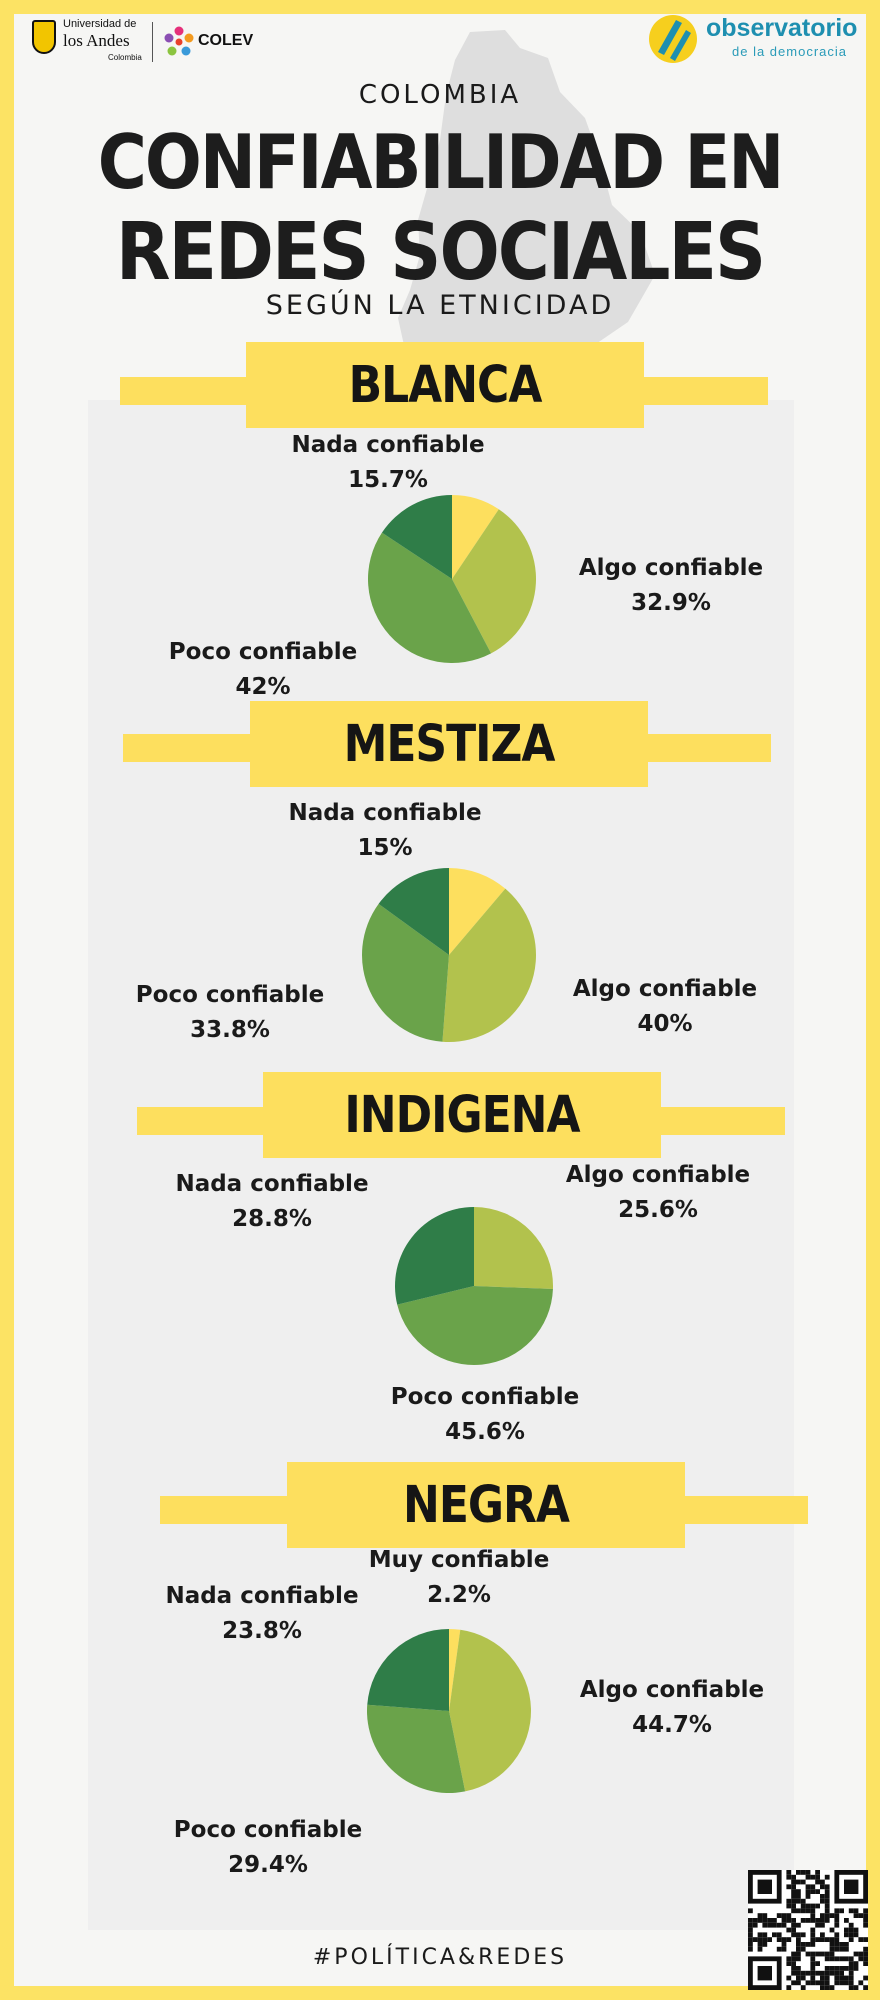  What do you see at coordinates (262, 1614) in the screenshot?
I see `label-nada-negra: Nada confiable 23.8%` at bounding box center [262, 1614].